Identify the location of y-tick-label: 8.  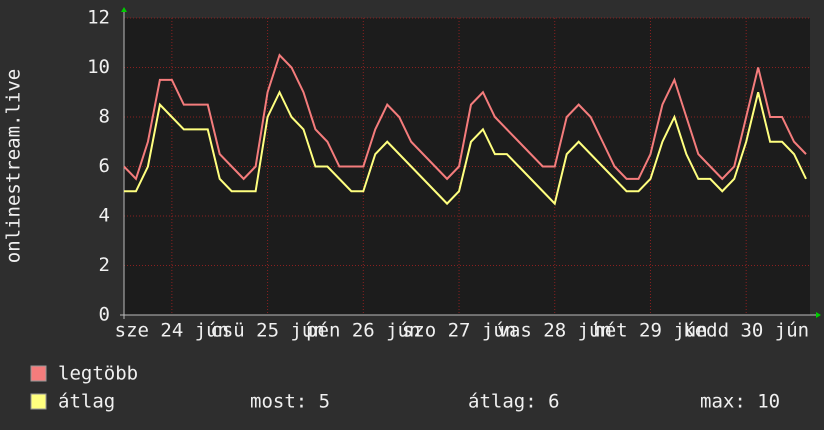
(104, 117).